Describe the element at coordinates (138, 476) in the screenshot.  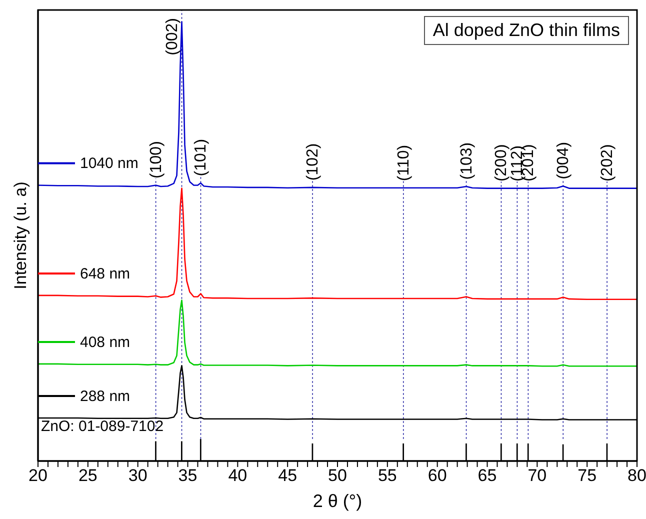
I see `x-tick-label: 30` at that location.